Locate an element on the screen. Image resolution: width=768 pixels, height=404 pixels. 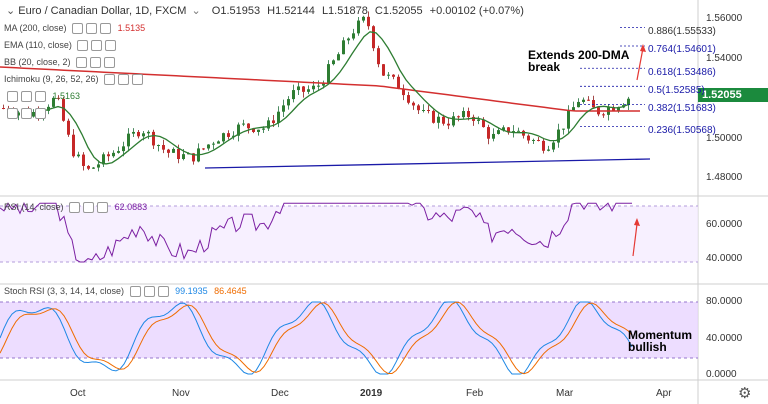
time-label: Nov is located at coordinates (181, 393).